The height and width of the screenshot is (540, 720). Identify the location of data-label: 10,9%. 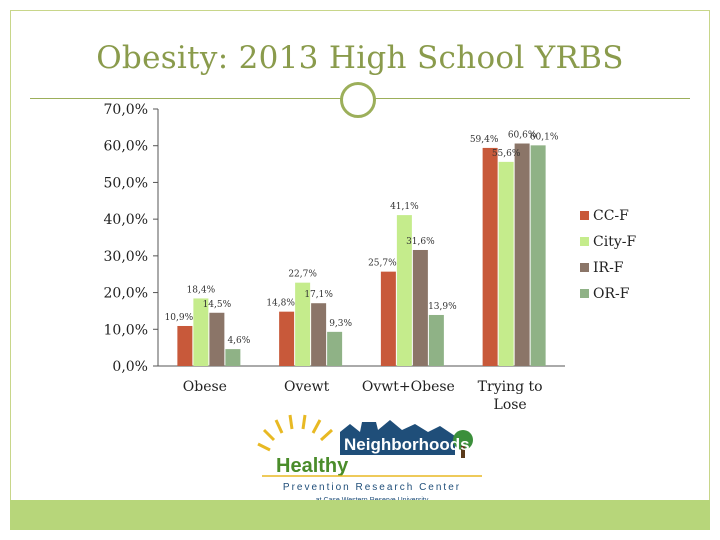
(179, 318).